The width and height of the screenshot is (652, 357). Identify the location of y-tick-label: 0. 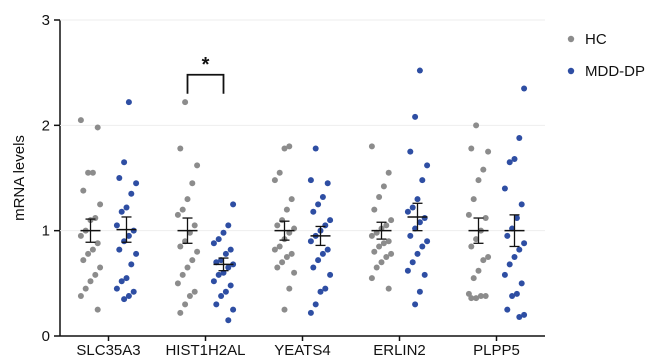
(46, 336).